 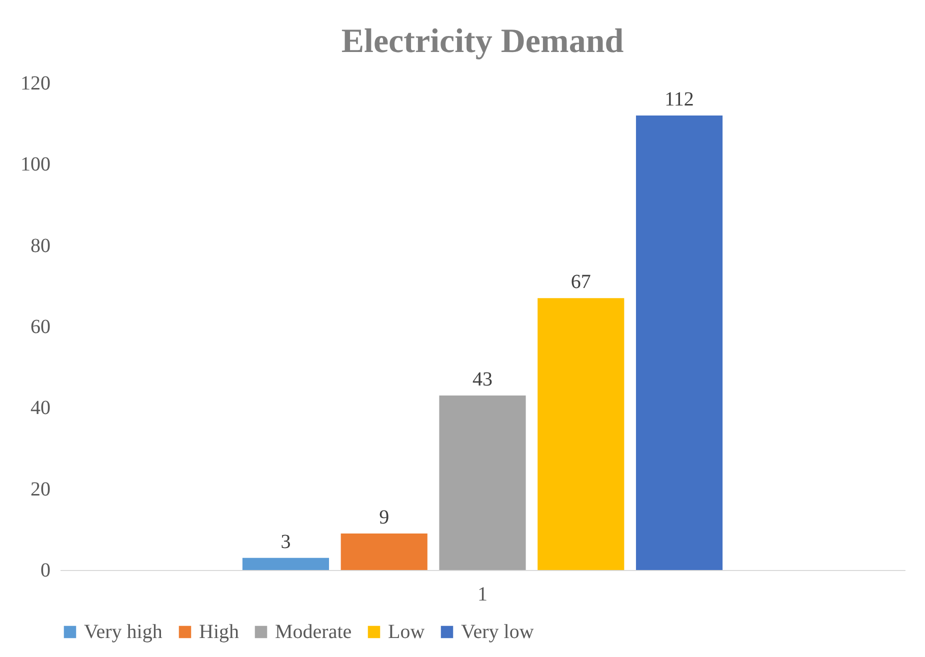 What do you see at coordinates (482, 379) in the screenshot?
I see `data-label: 43` at bounding box center [482, 379].